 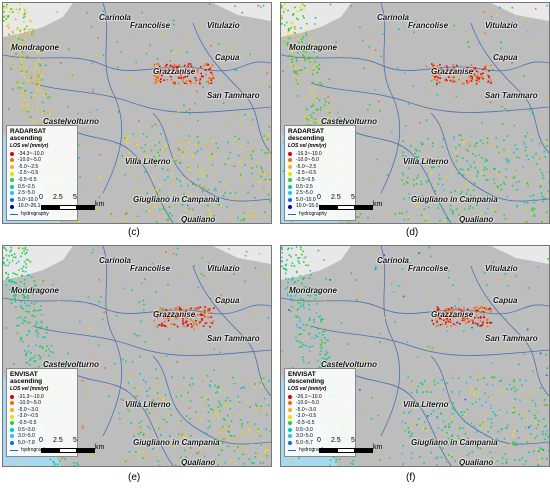 What do you see at coordinates (42, 403) in the screenshot?
I see `legend-class: -10.0~-5.0` at bounding box center [42, 403].